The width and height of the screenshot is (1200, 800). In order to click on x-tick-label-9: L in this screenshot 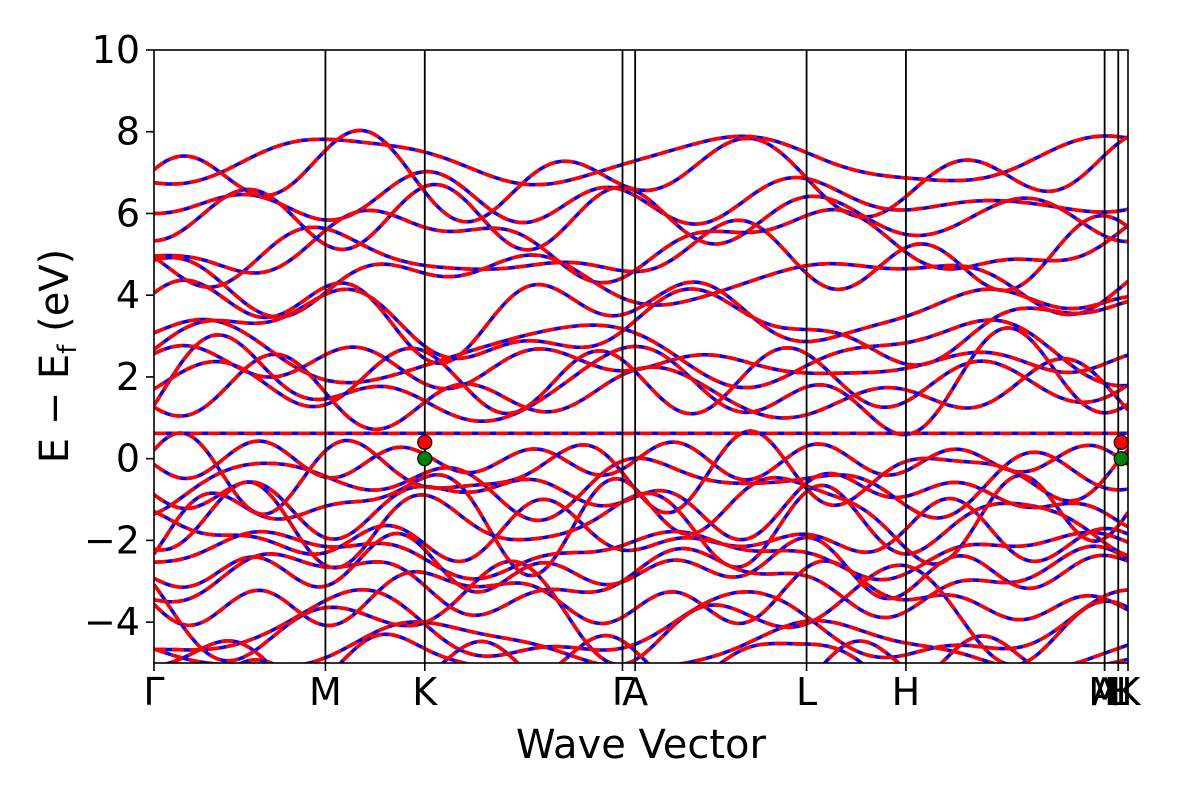, I will do `click(1118, 692)`.